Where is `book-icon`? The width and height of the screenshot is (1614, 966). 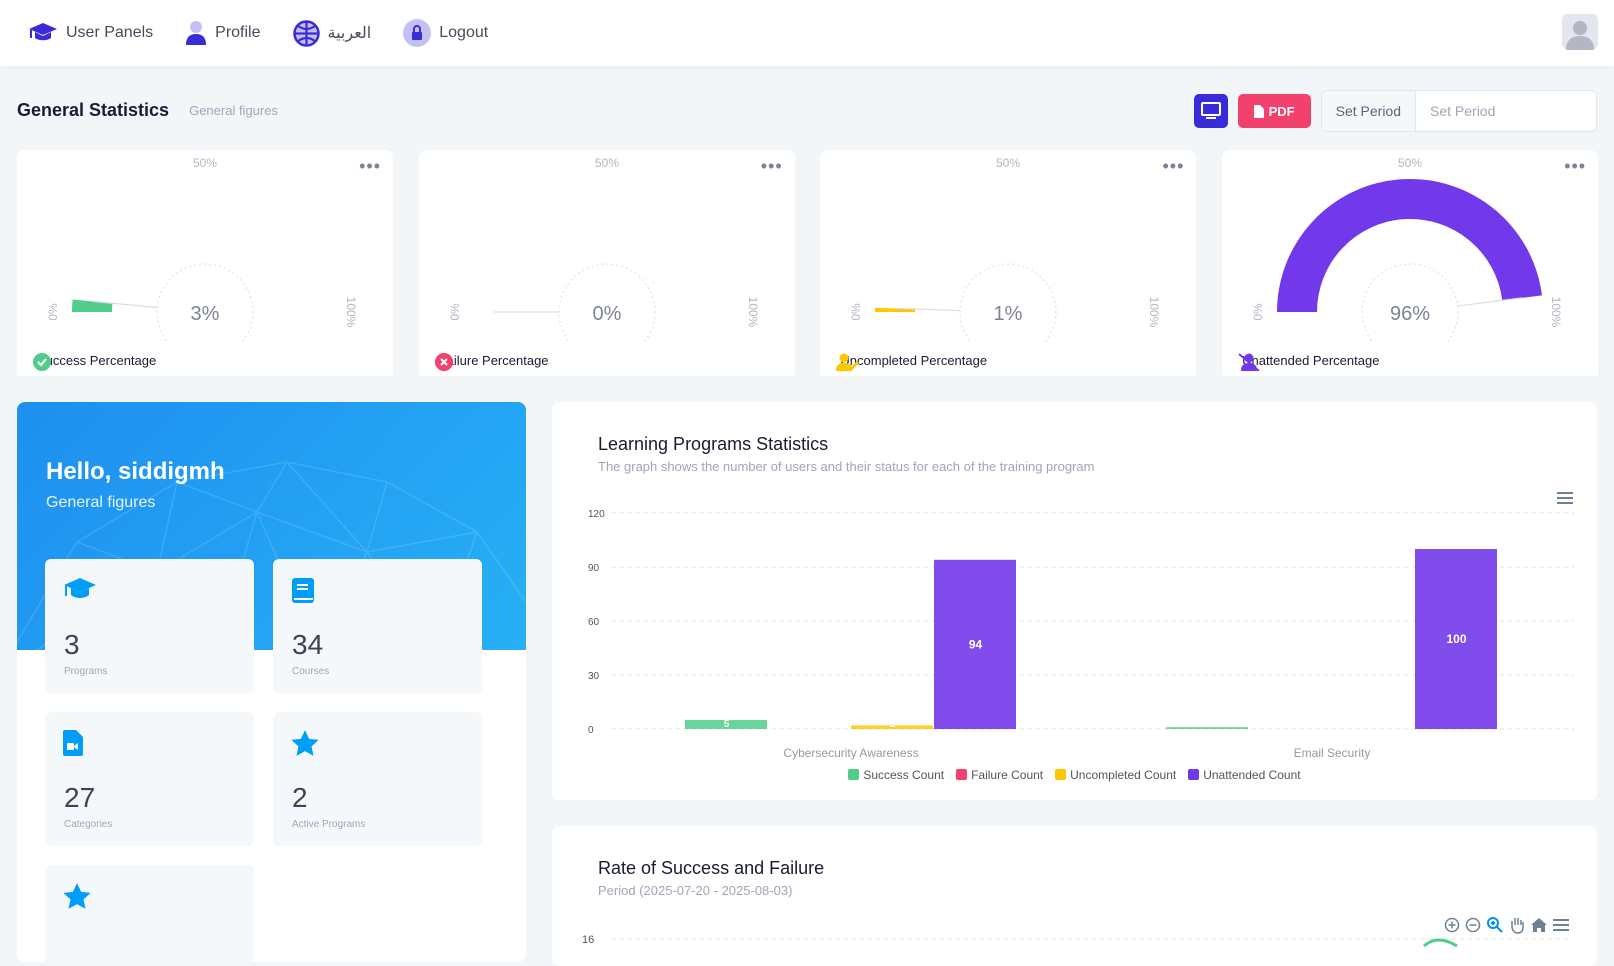 book-icon is located at coordinates (303, 590).